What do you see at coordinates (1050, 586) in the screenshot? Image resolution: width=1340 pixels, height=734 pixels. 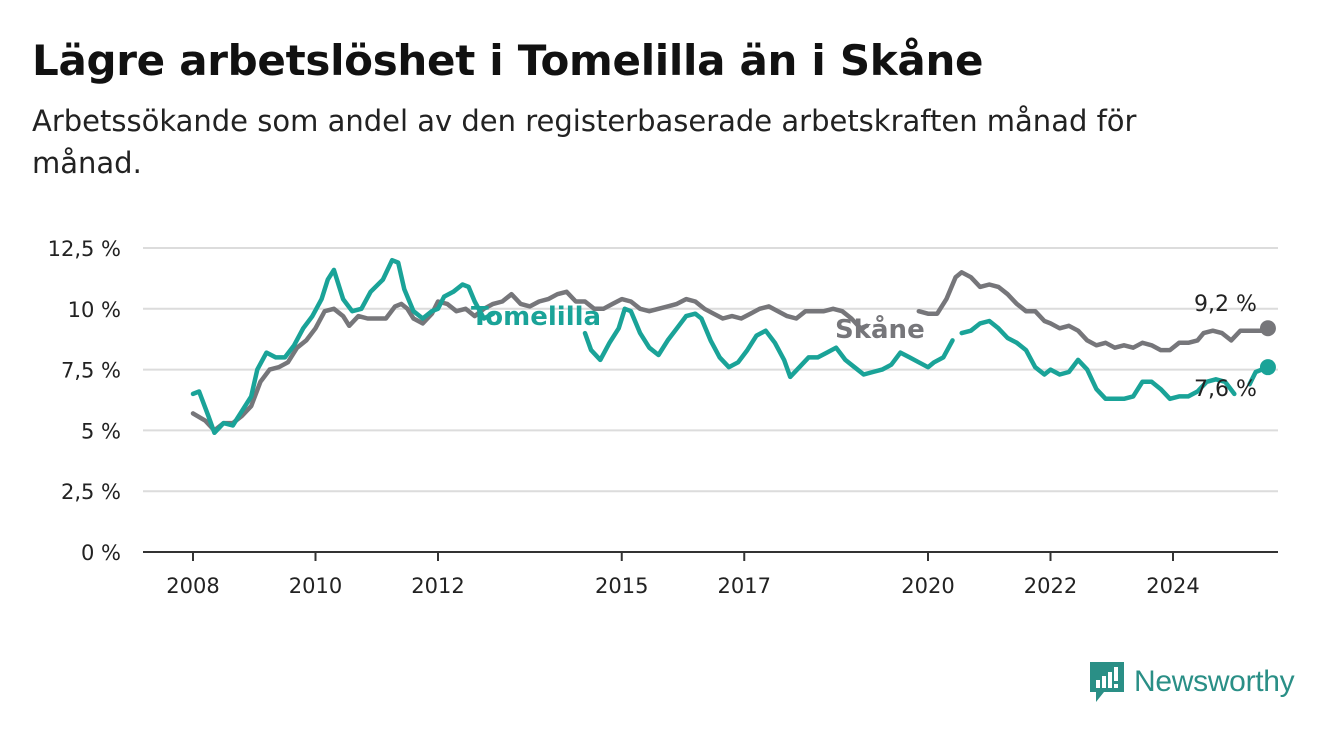 I see `x-tick-label: 2022` at bounding box center [1050, 586].